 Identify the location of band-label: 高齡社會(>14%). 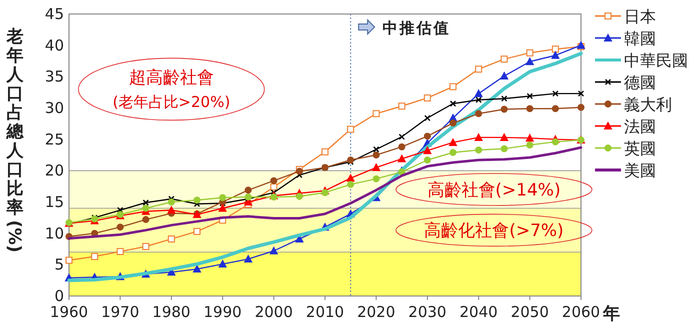
(494, 190).